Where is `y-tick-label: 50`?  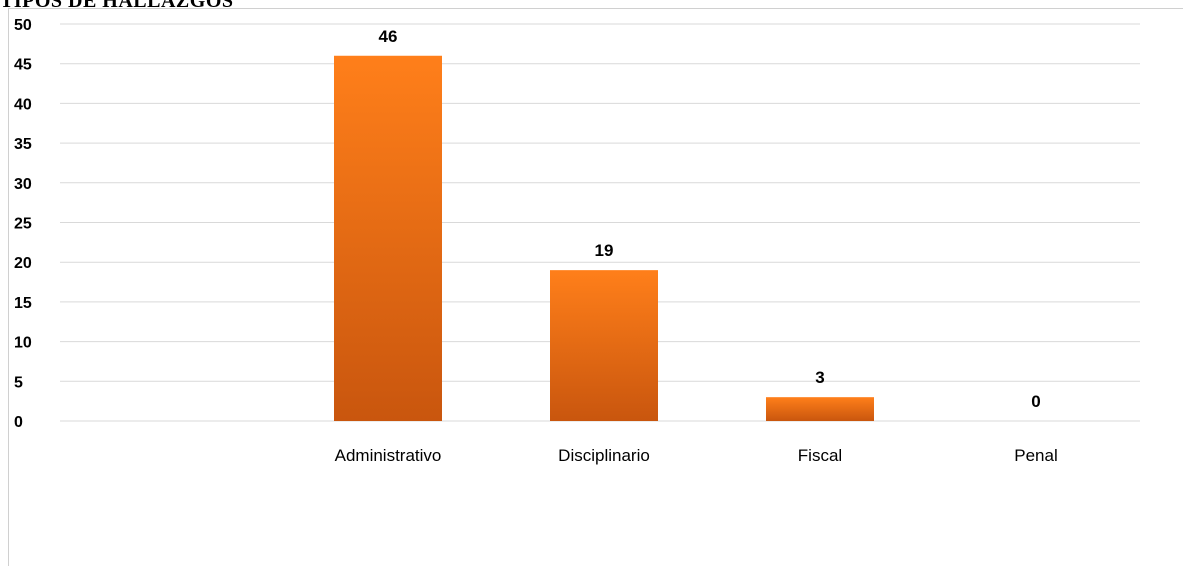
y-tick-label: 50 is located at coordinates (23, 25).